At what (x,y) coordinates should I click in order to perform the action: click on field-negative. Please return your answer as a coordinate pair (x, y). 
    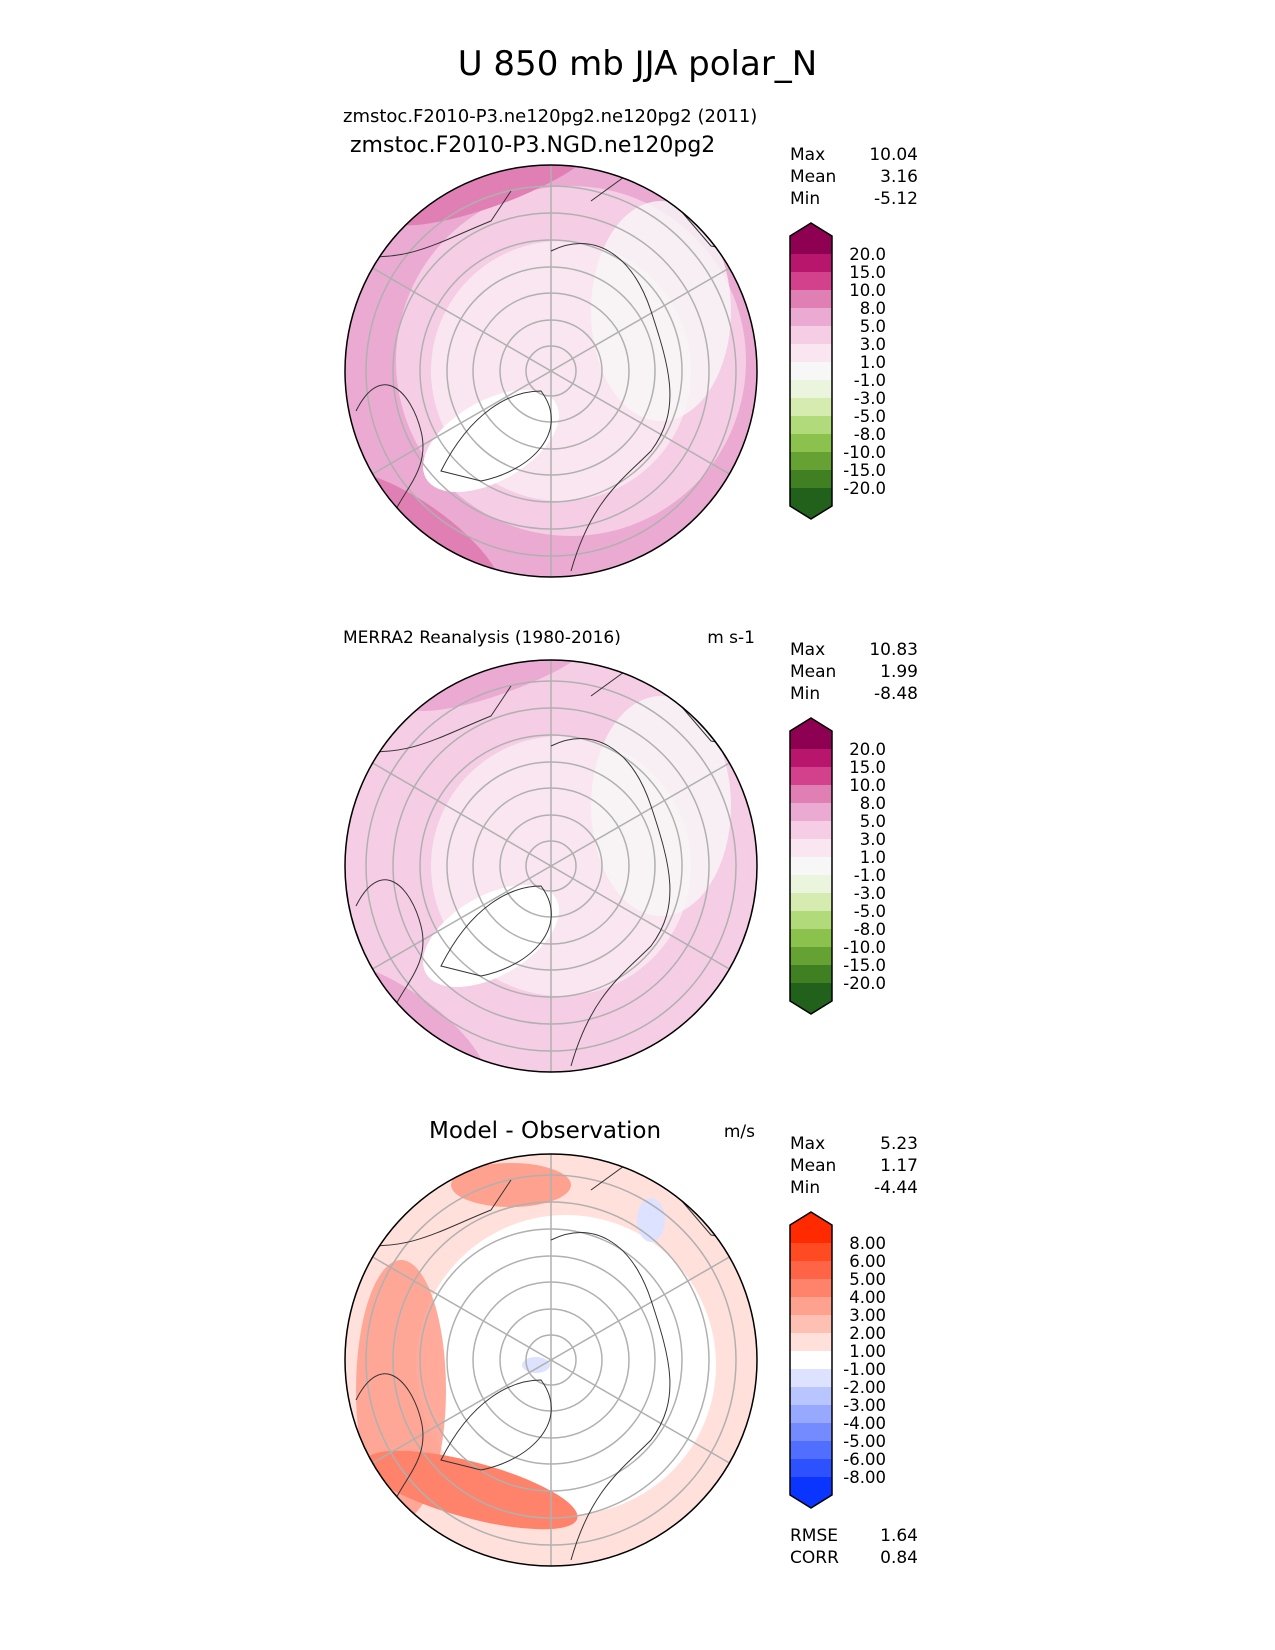
    Looking at the image, I should click on (536, 1365).